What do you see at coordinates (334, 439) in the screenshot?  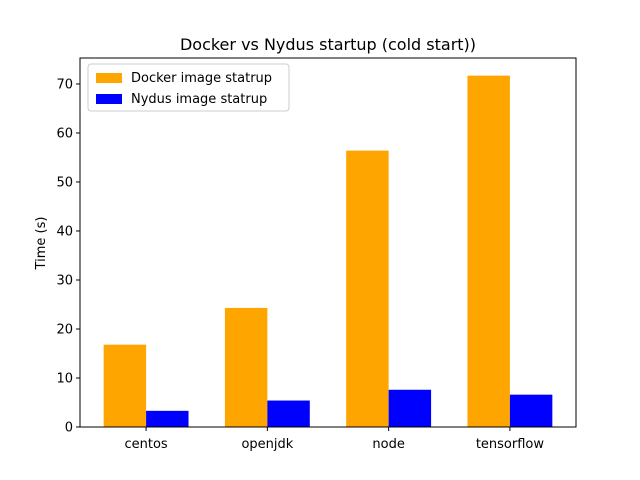 I see `x-axis: centos openjdk node tensorflow` at bounding box center [334, 439].